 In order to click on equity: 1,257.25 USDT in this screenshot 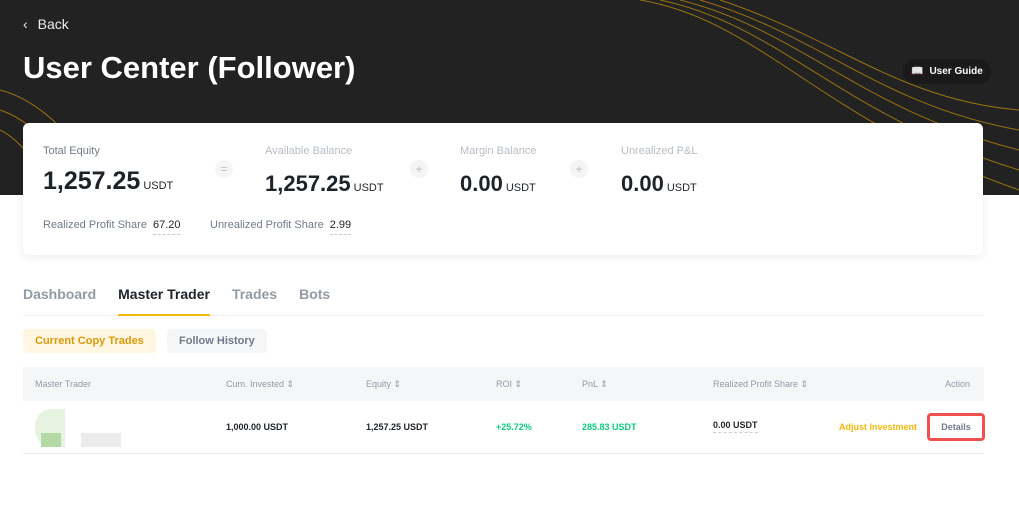, I will do `click(397, 427)`.